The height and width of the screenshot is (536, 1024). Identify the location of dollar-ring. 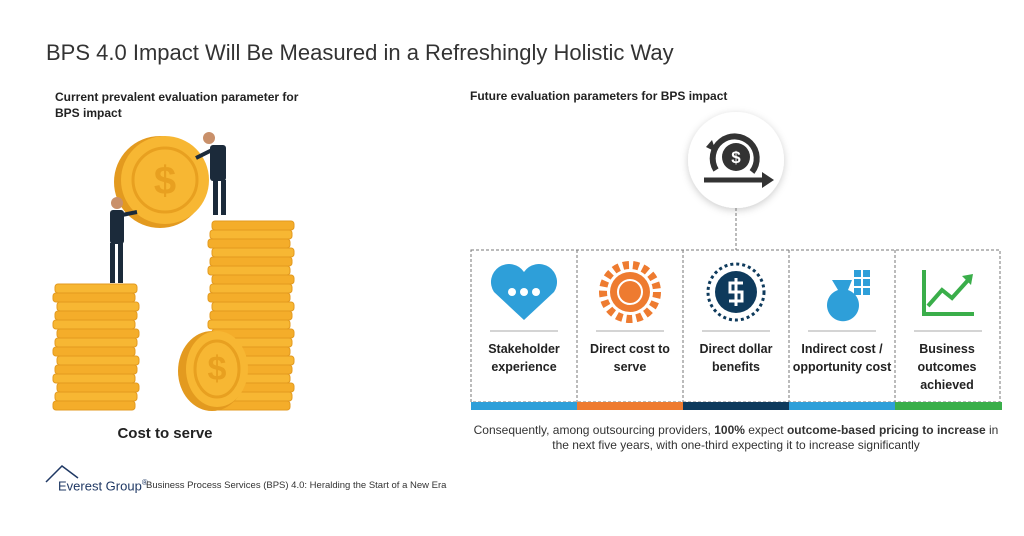
(736, 292).